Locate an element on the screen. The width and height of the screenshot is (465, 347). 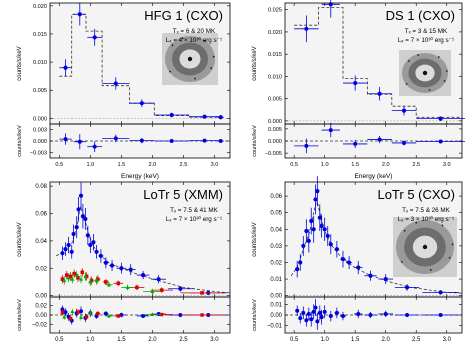
residual-y-tick-label: −0.02 is located at coordinates (40, 325).